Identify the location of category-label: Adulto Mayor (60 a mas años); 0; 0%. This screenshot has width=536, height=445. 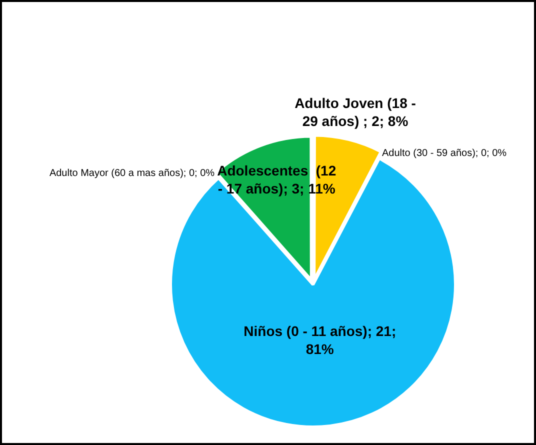
(132, 174).